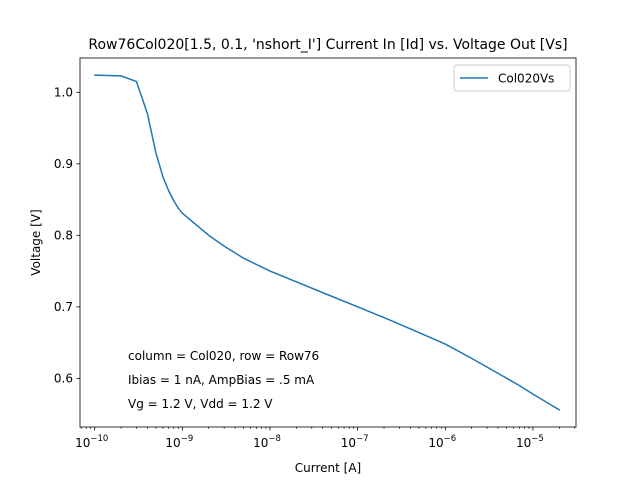  What do you see at coordinates (530, 442) in the screenshot?
I see `x-tick-label: 10⁻⁵` at bounding box center [530, 442].